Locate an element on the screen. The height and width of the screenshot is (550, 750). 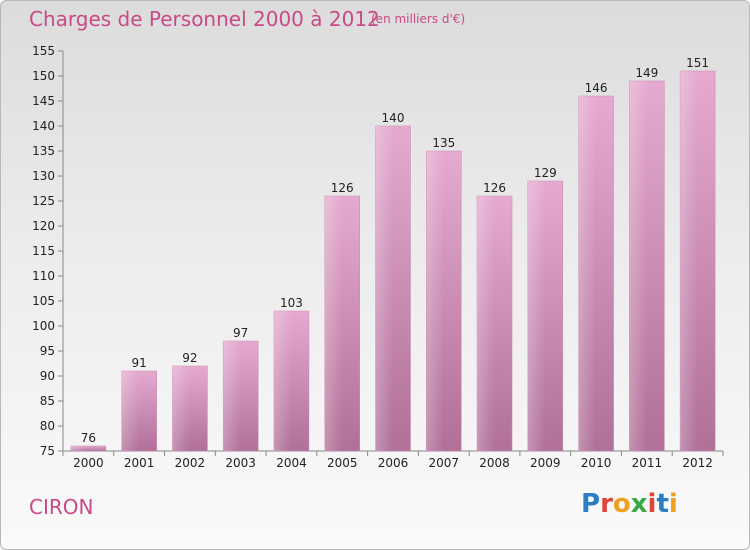
y-tick-label: 155 is located at coordinates (43, 51).